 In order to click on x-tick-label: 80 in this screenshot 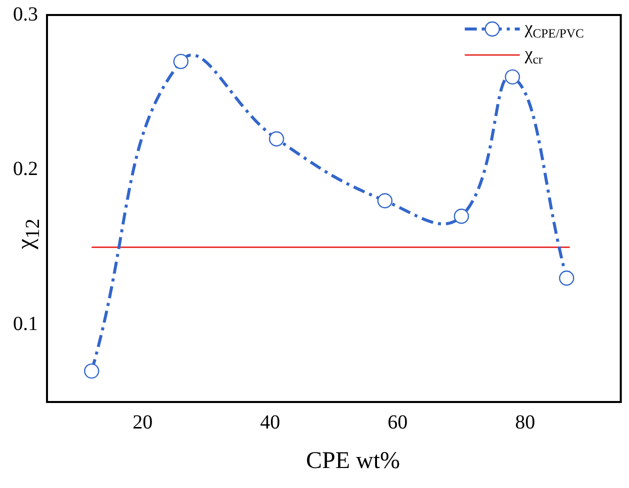, I will do `click(525, 422)`.